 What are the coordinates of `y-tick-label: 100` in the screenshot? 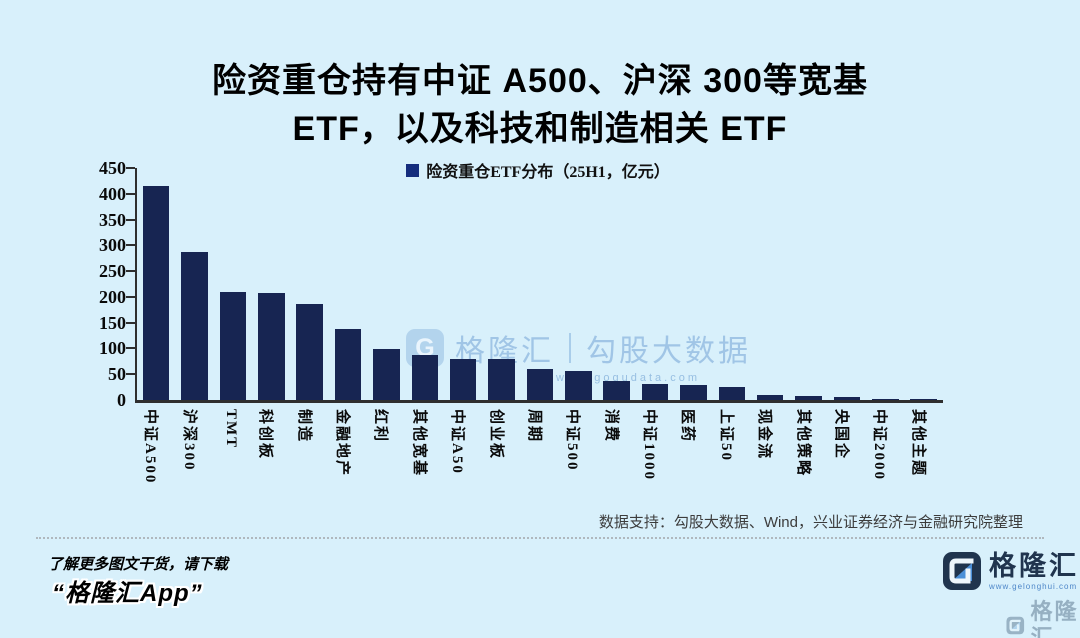 It's located at (112, 348).